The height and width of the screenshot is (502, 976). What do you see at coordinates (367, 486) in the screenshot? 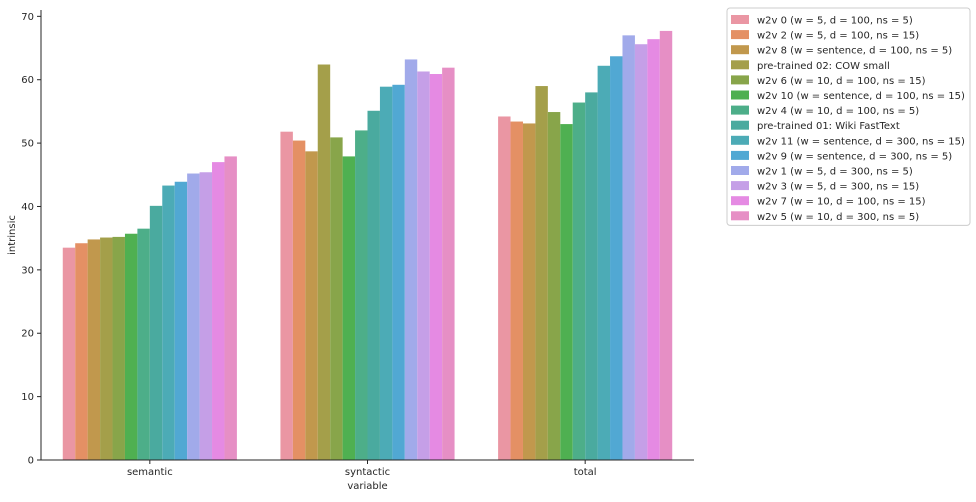
I see `x-axis-label: variable` at bounding box center [367, 486].